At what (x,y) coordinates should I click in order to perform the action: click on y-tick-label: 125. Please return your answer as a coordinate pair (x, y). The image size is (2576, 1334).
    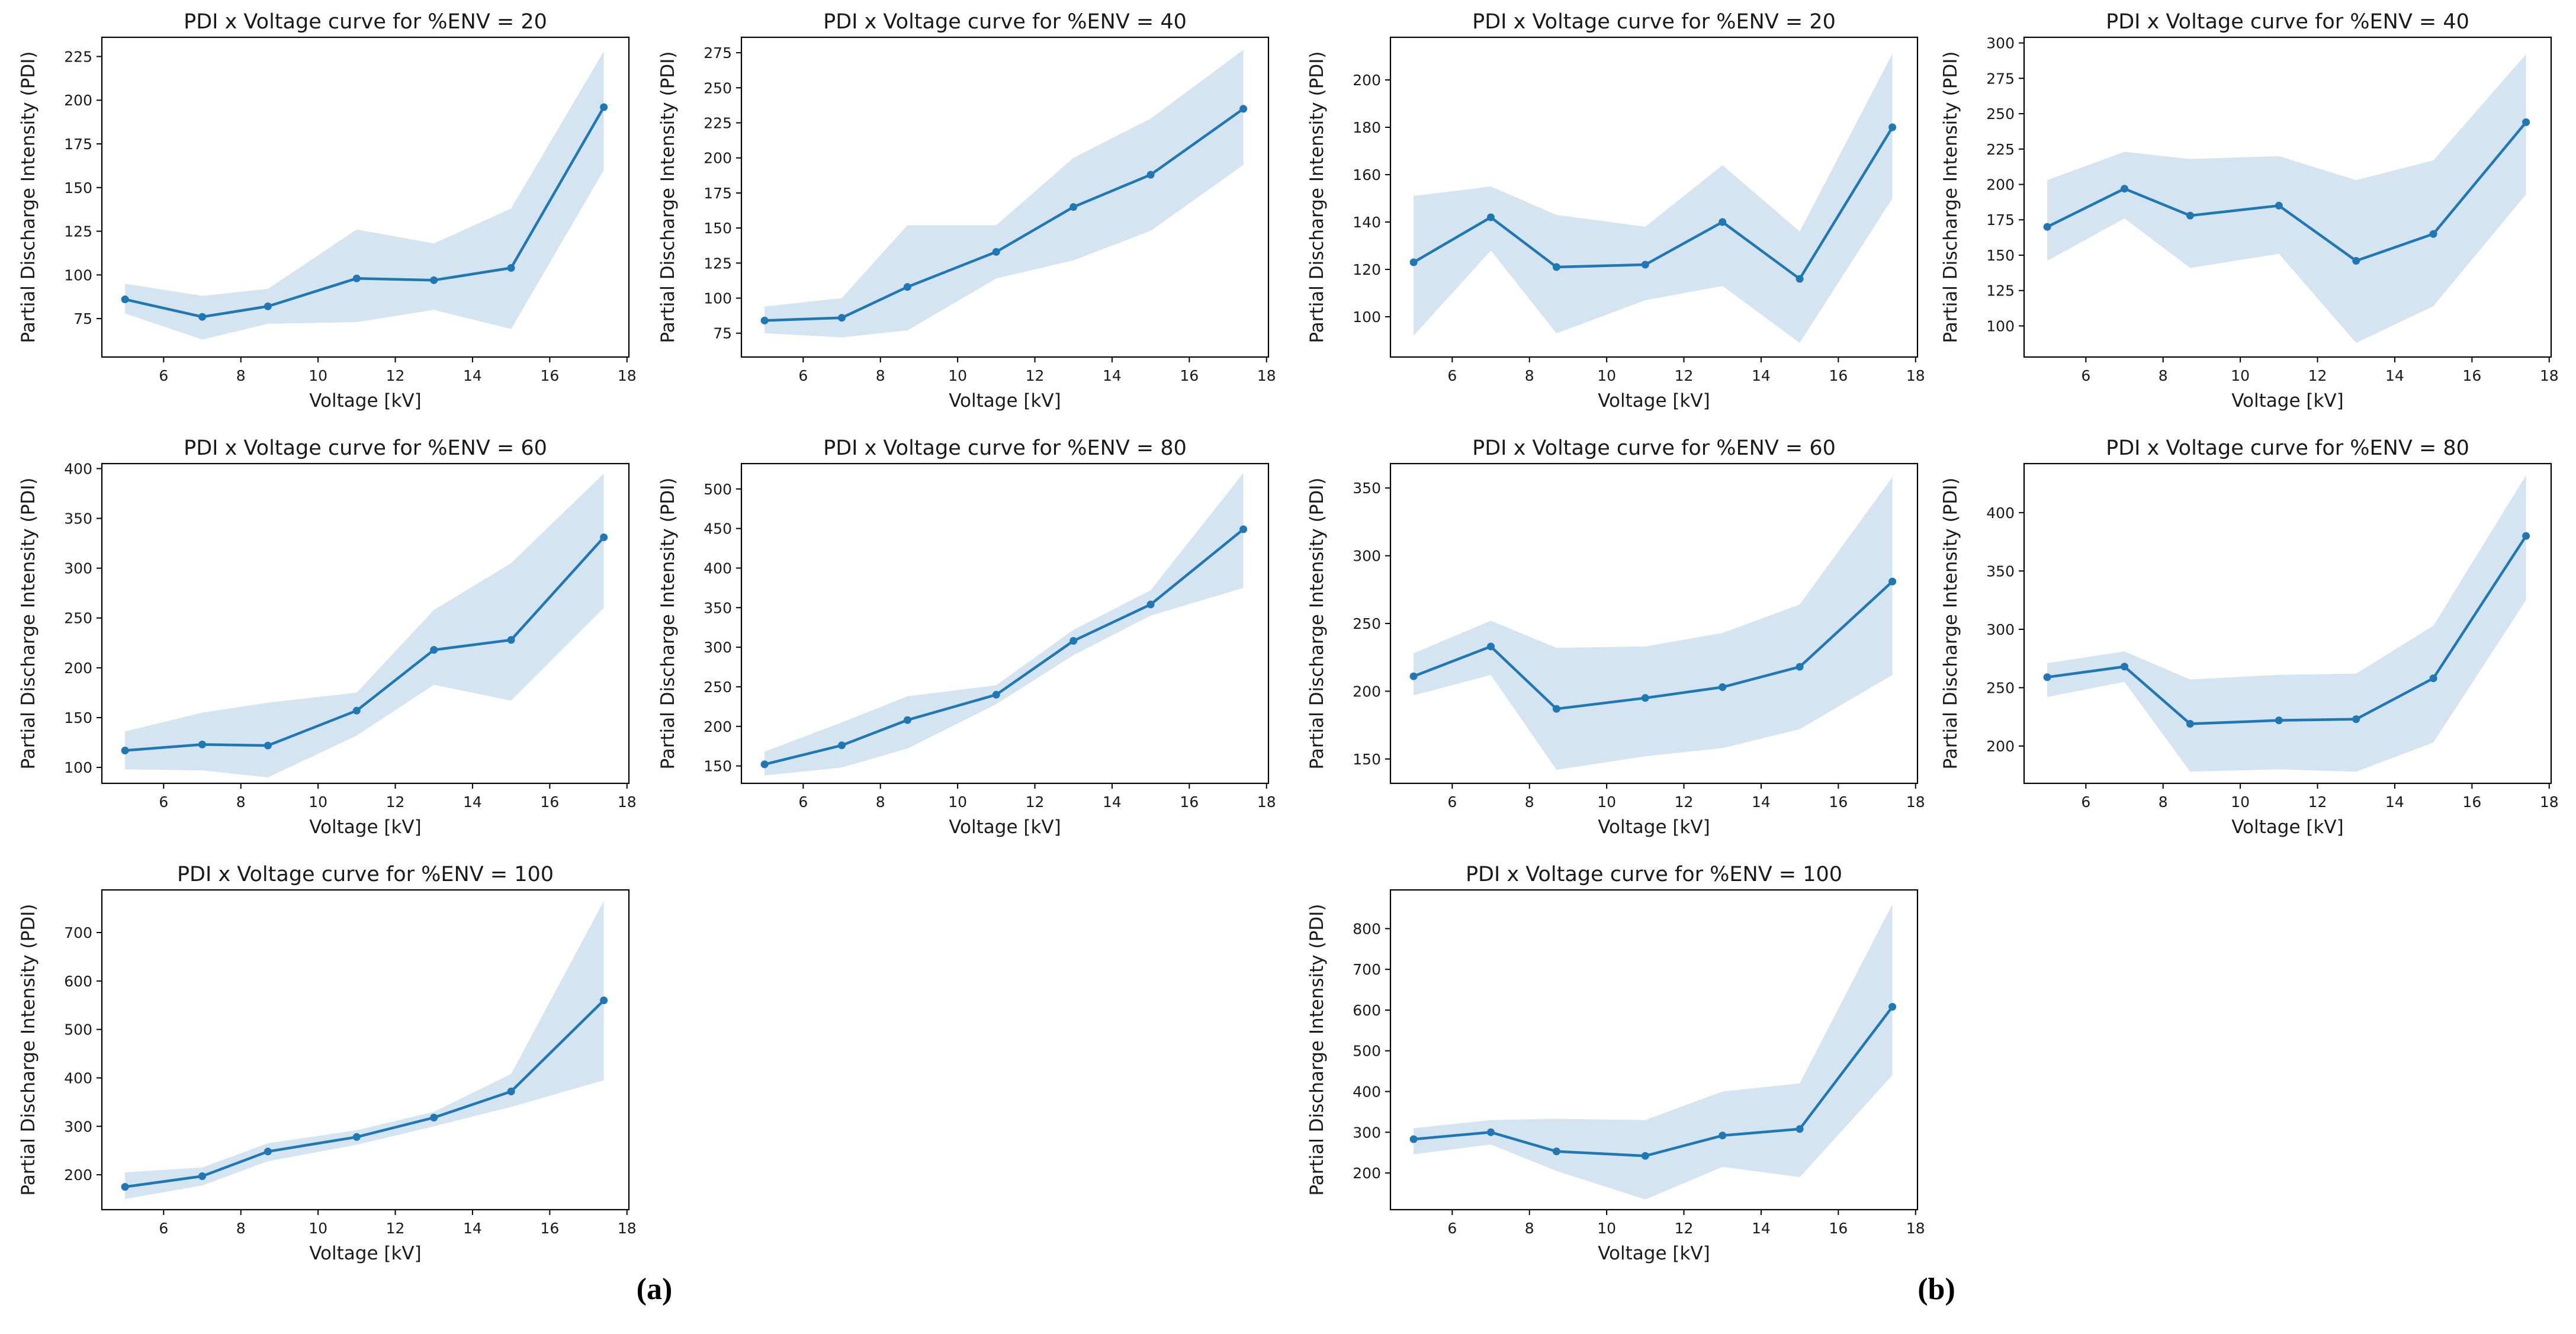
    Looking at the image, I should click on (2000, 291).